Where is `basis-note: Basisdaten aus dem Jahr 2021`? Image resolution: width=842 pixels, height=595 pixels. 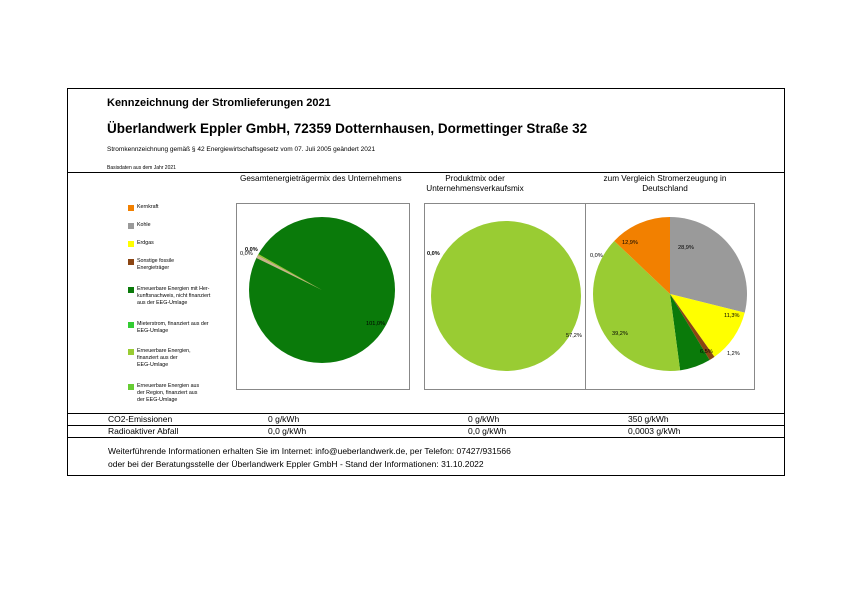
basis-note: Basisdaten aus dem Jahr 2021 is located at coordinates (141, 168).